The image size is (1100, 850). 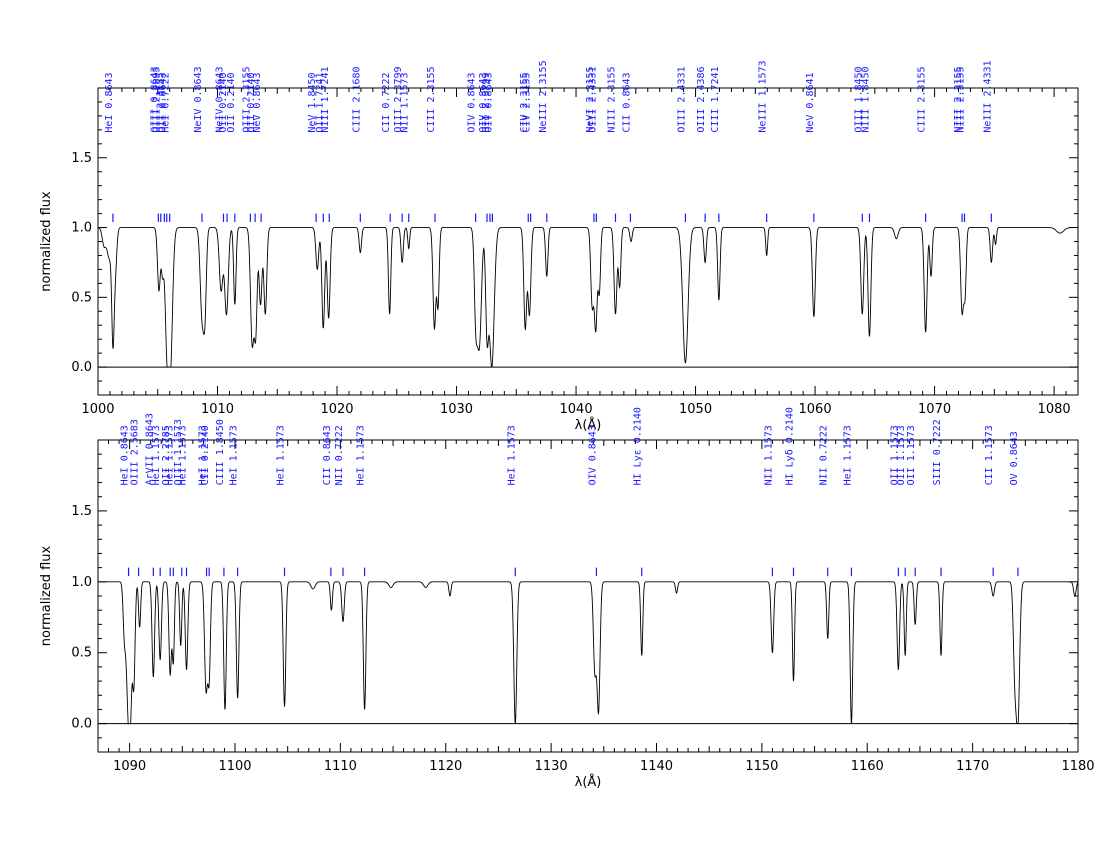 I want to click on line-id-label: OII 0.8643, so click(x=163, y=102).